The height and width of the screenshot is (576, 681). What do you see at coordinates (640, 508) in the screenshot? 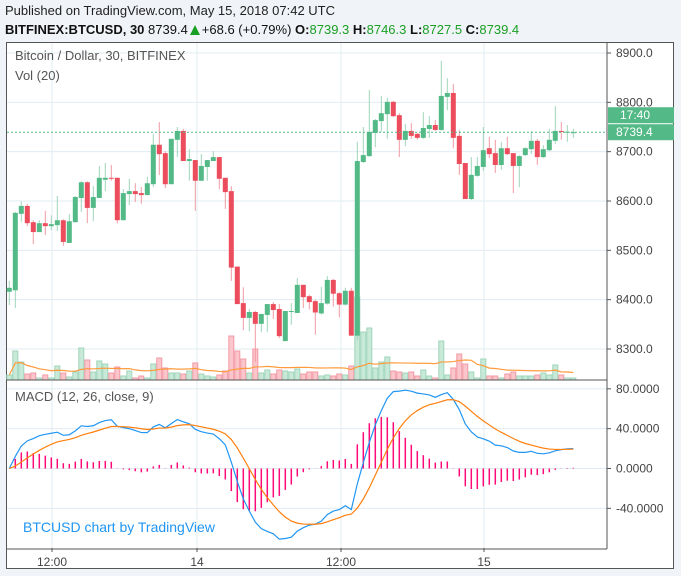
I see `macd-label: -40.0000` at bounding box center [640, 508].